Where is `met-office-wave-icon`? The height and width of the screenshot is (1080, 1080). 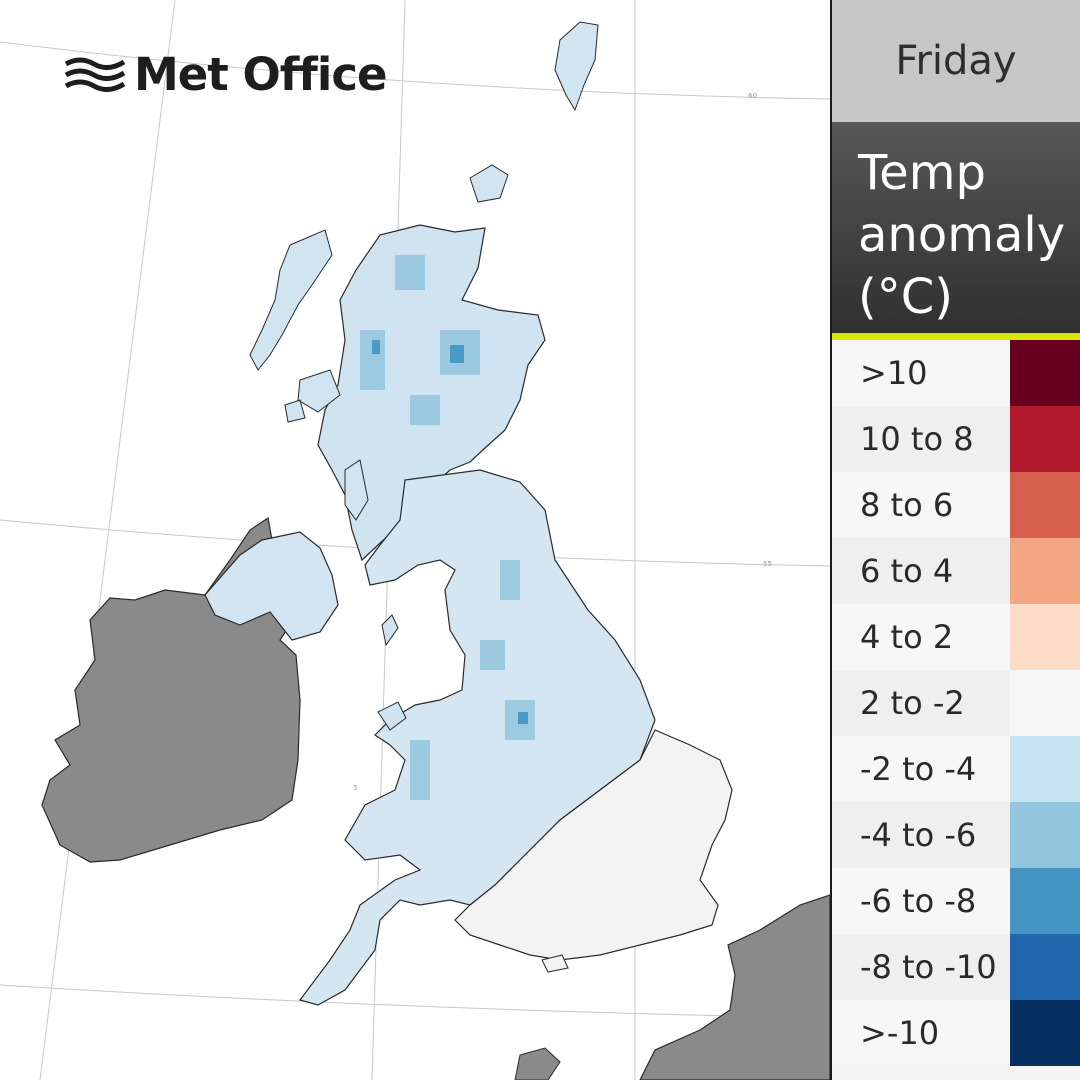
met-office-wave-icon is located at coordinates (95, 74).